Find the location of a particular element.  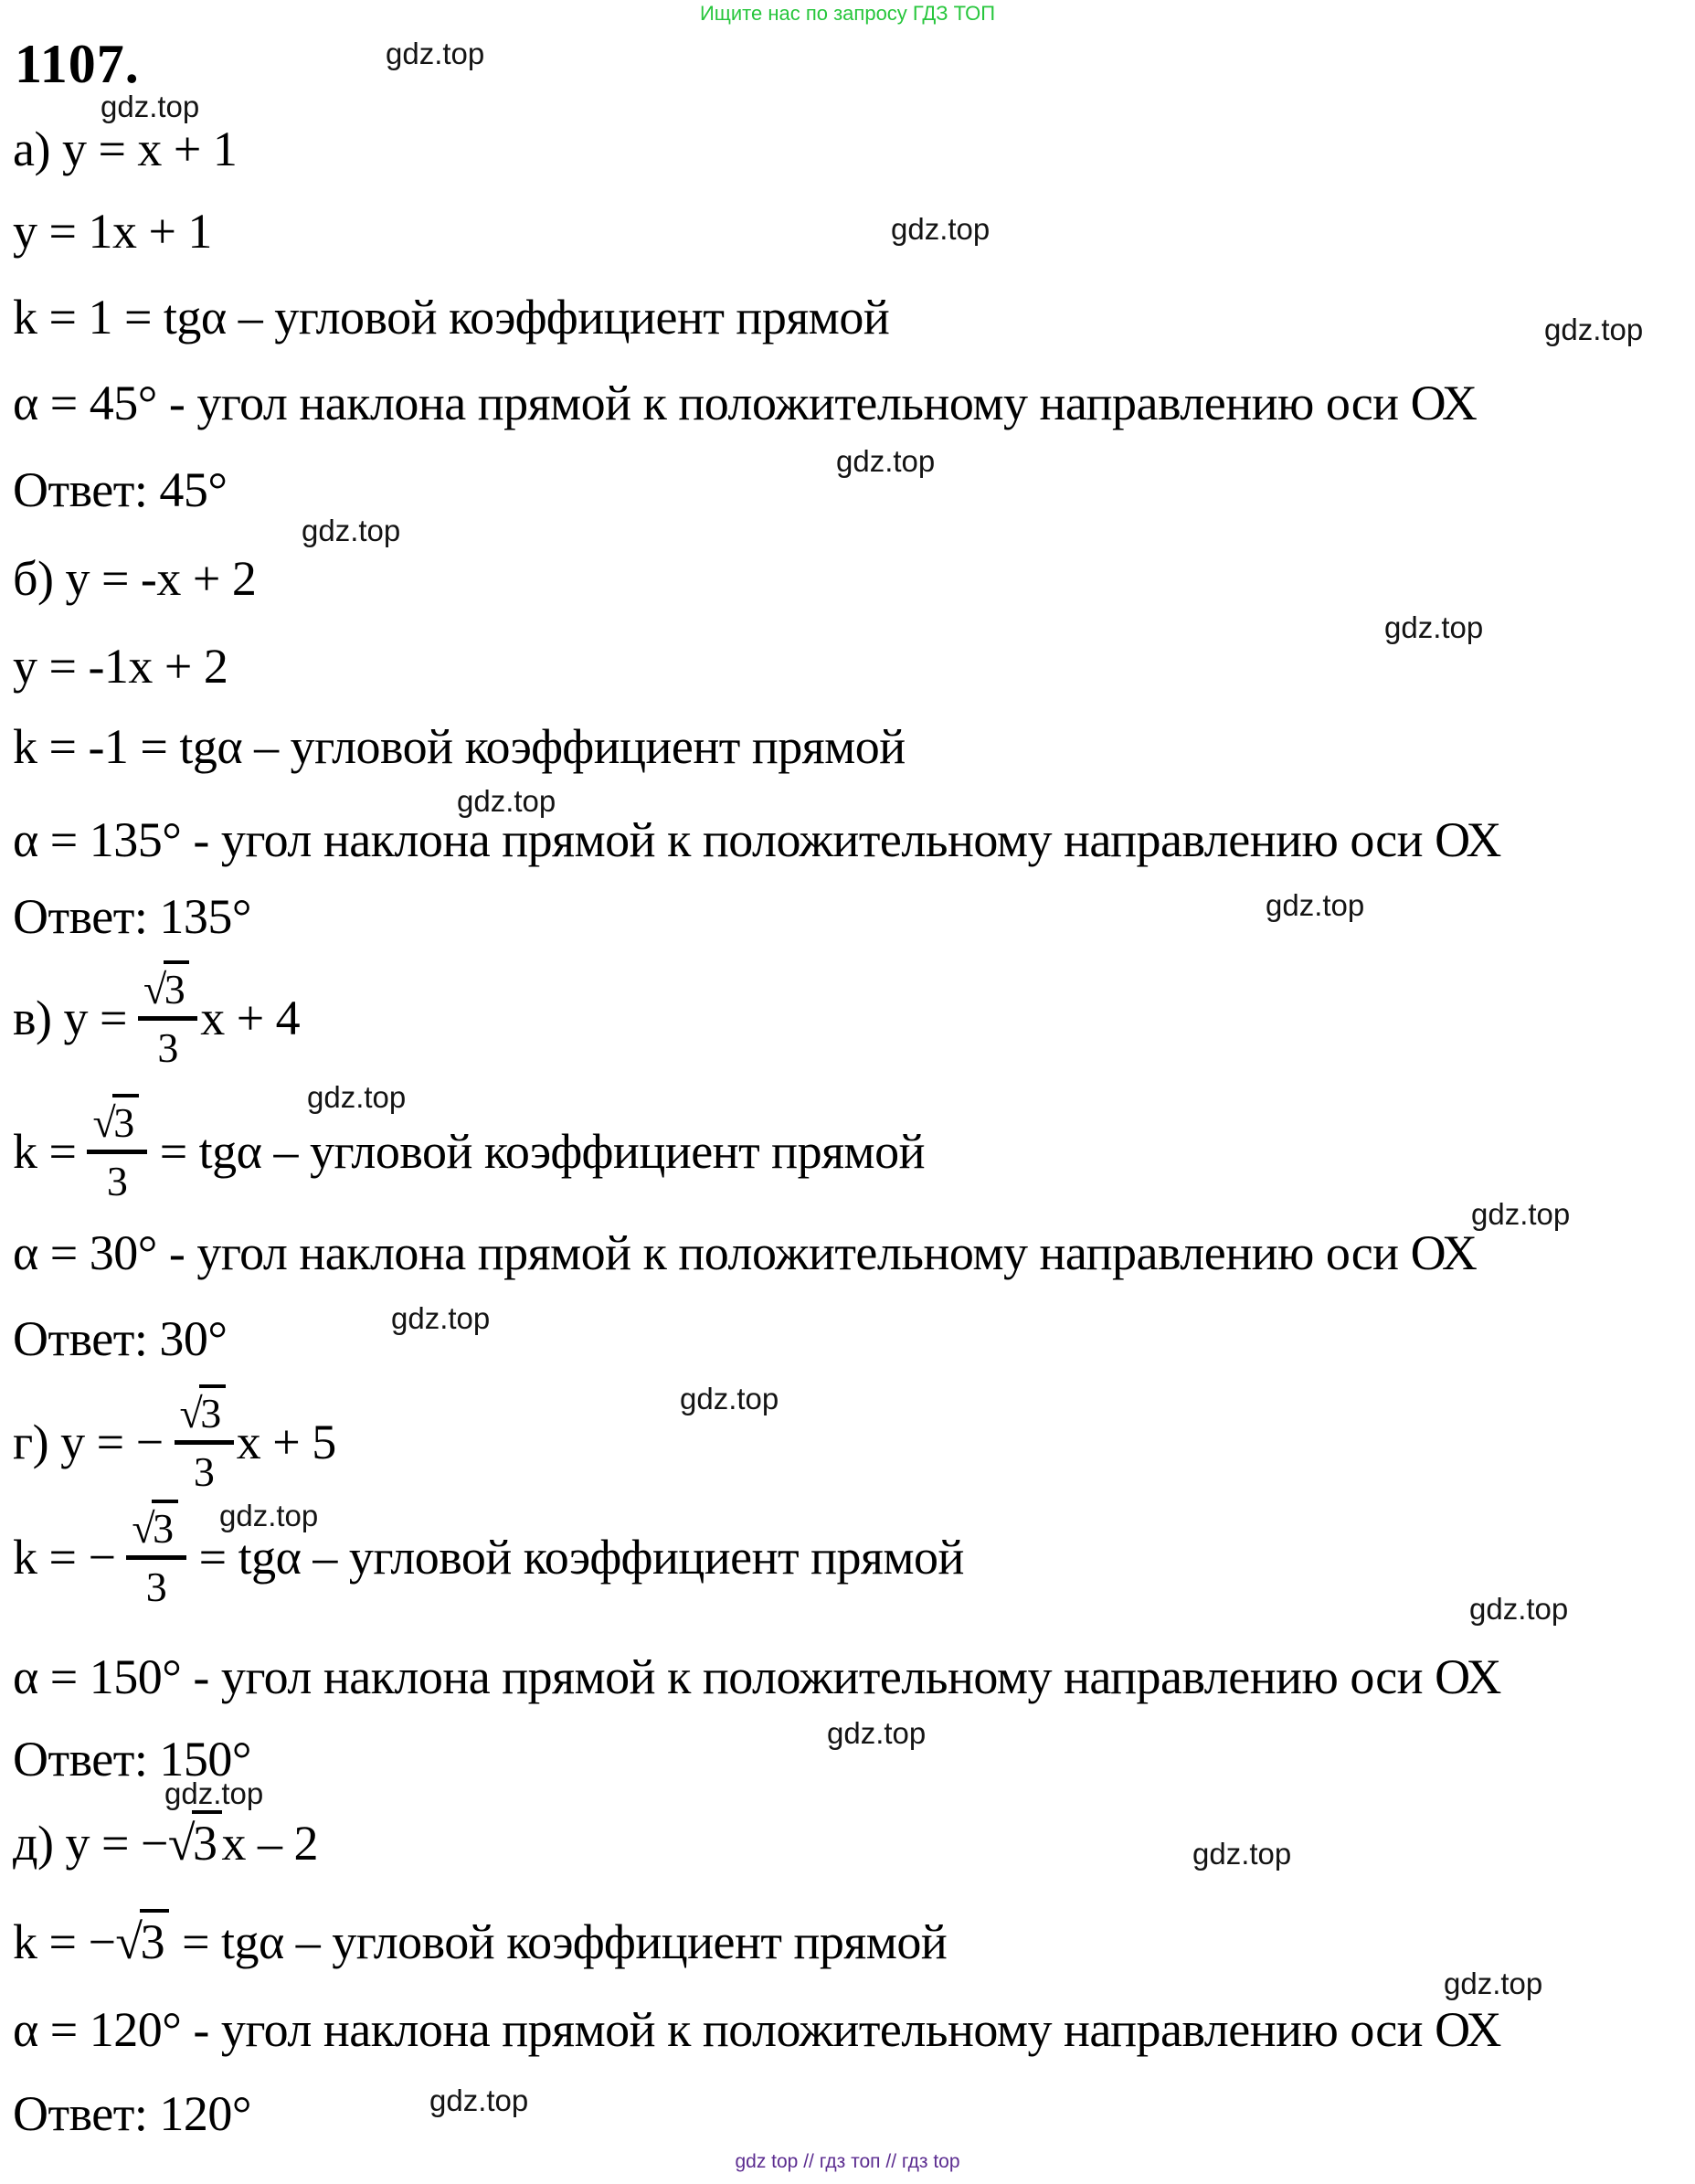

footer-watermark: gdz top // гдз топ // гдз top is located at coordinates (847, 2162).